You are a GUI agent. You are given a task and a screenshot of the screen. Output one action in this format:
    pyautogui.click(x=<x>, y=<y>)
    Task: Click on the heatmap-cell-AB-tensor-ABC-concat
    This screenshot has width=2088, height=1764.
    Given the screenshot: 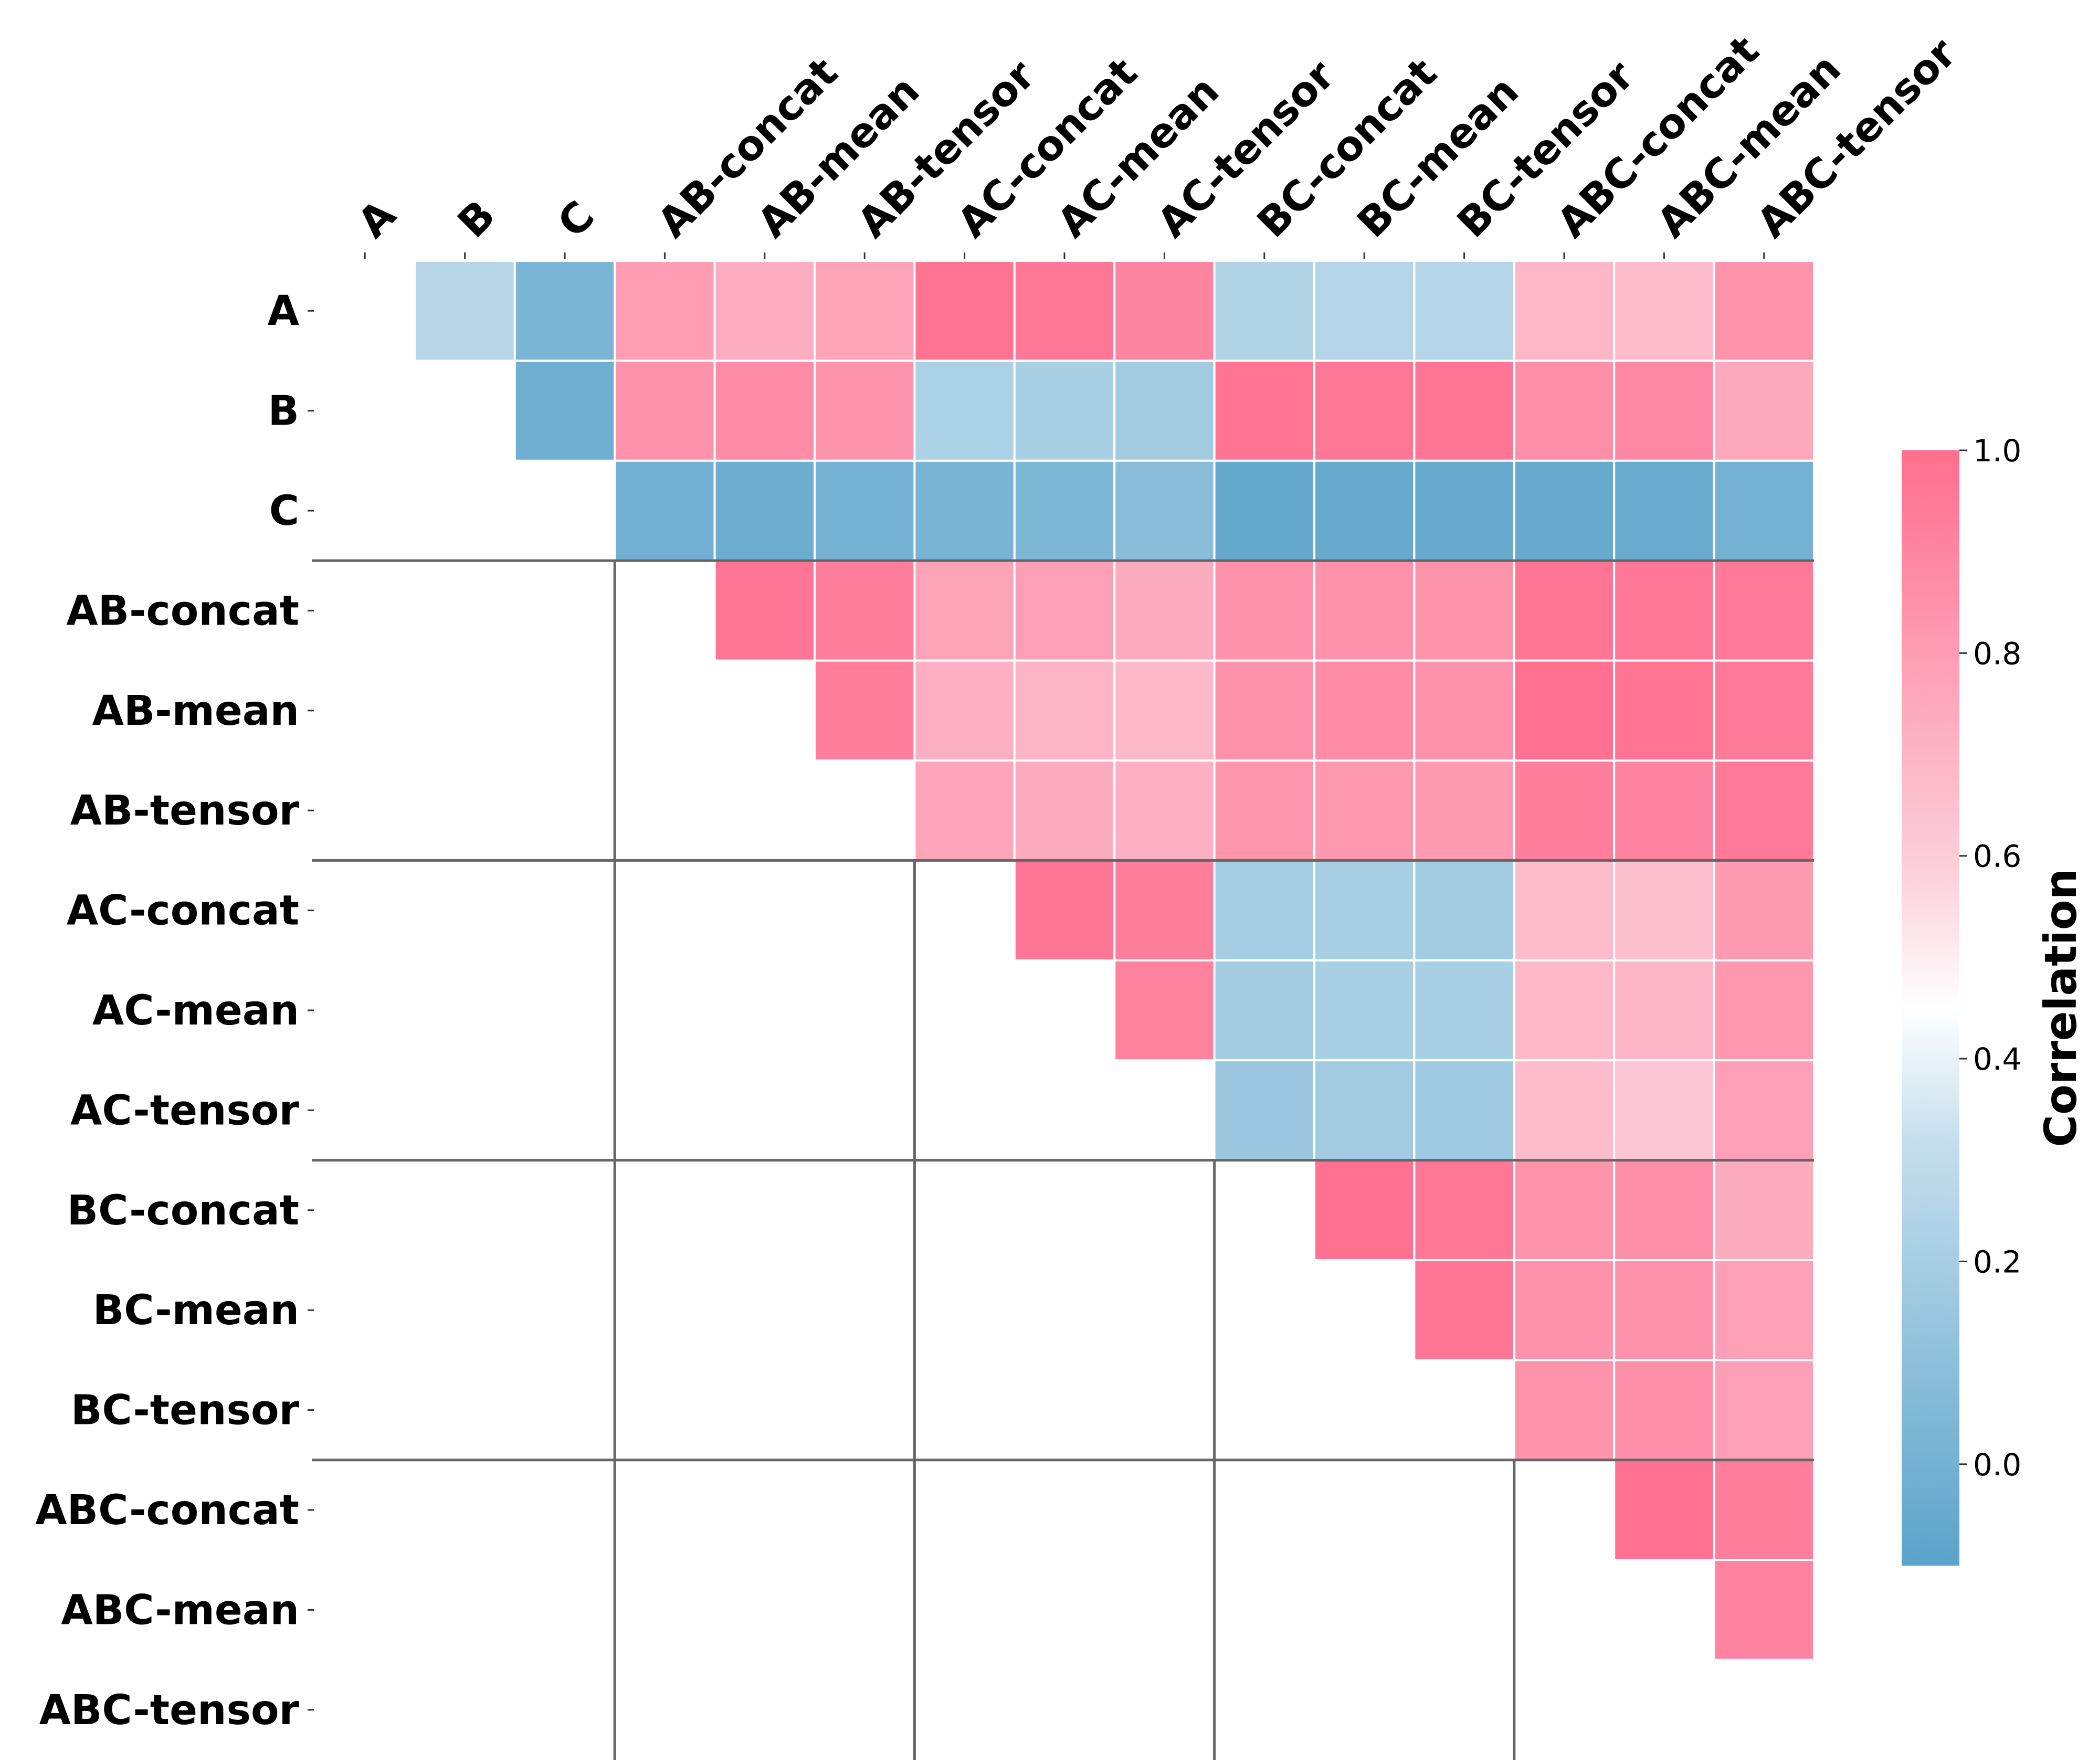 What is the action you would take?
    pyautogui.click(x=1564, y=811)
    